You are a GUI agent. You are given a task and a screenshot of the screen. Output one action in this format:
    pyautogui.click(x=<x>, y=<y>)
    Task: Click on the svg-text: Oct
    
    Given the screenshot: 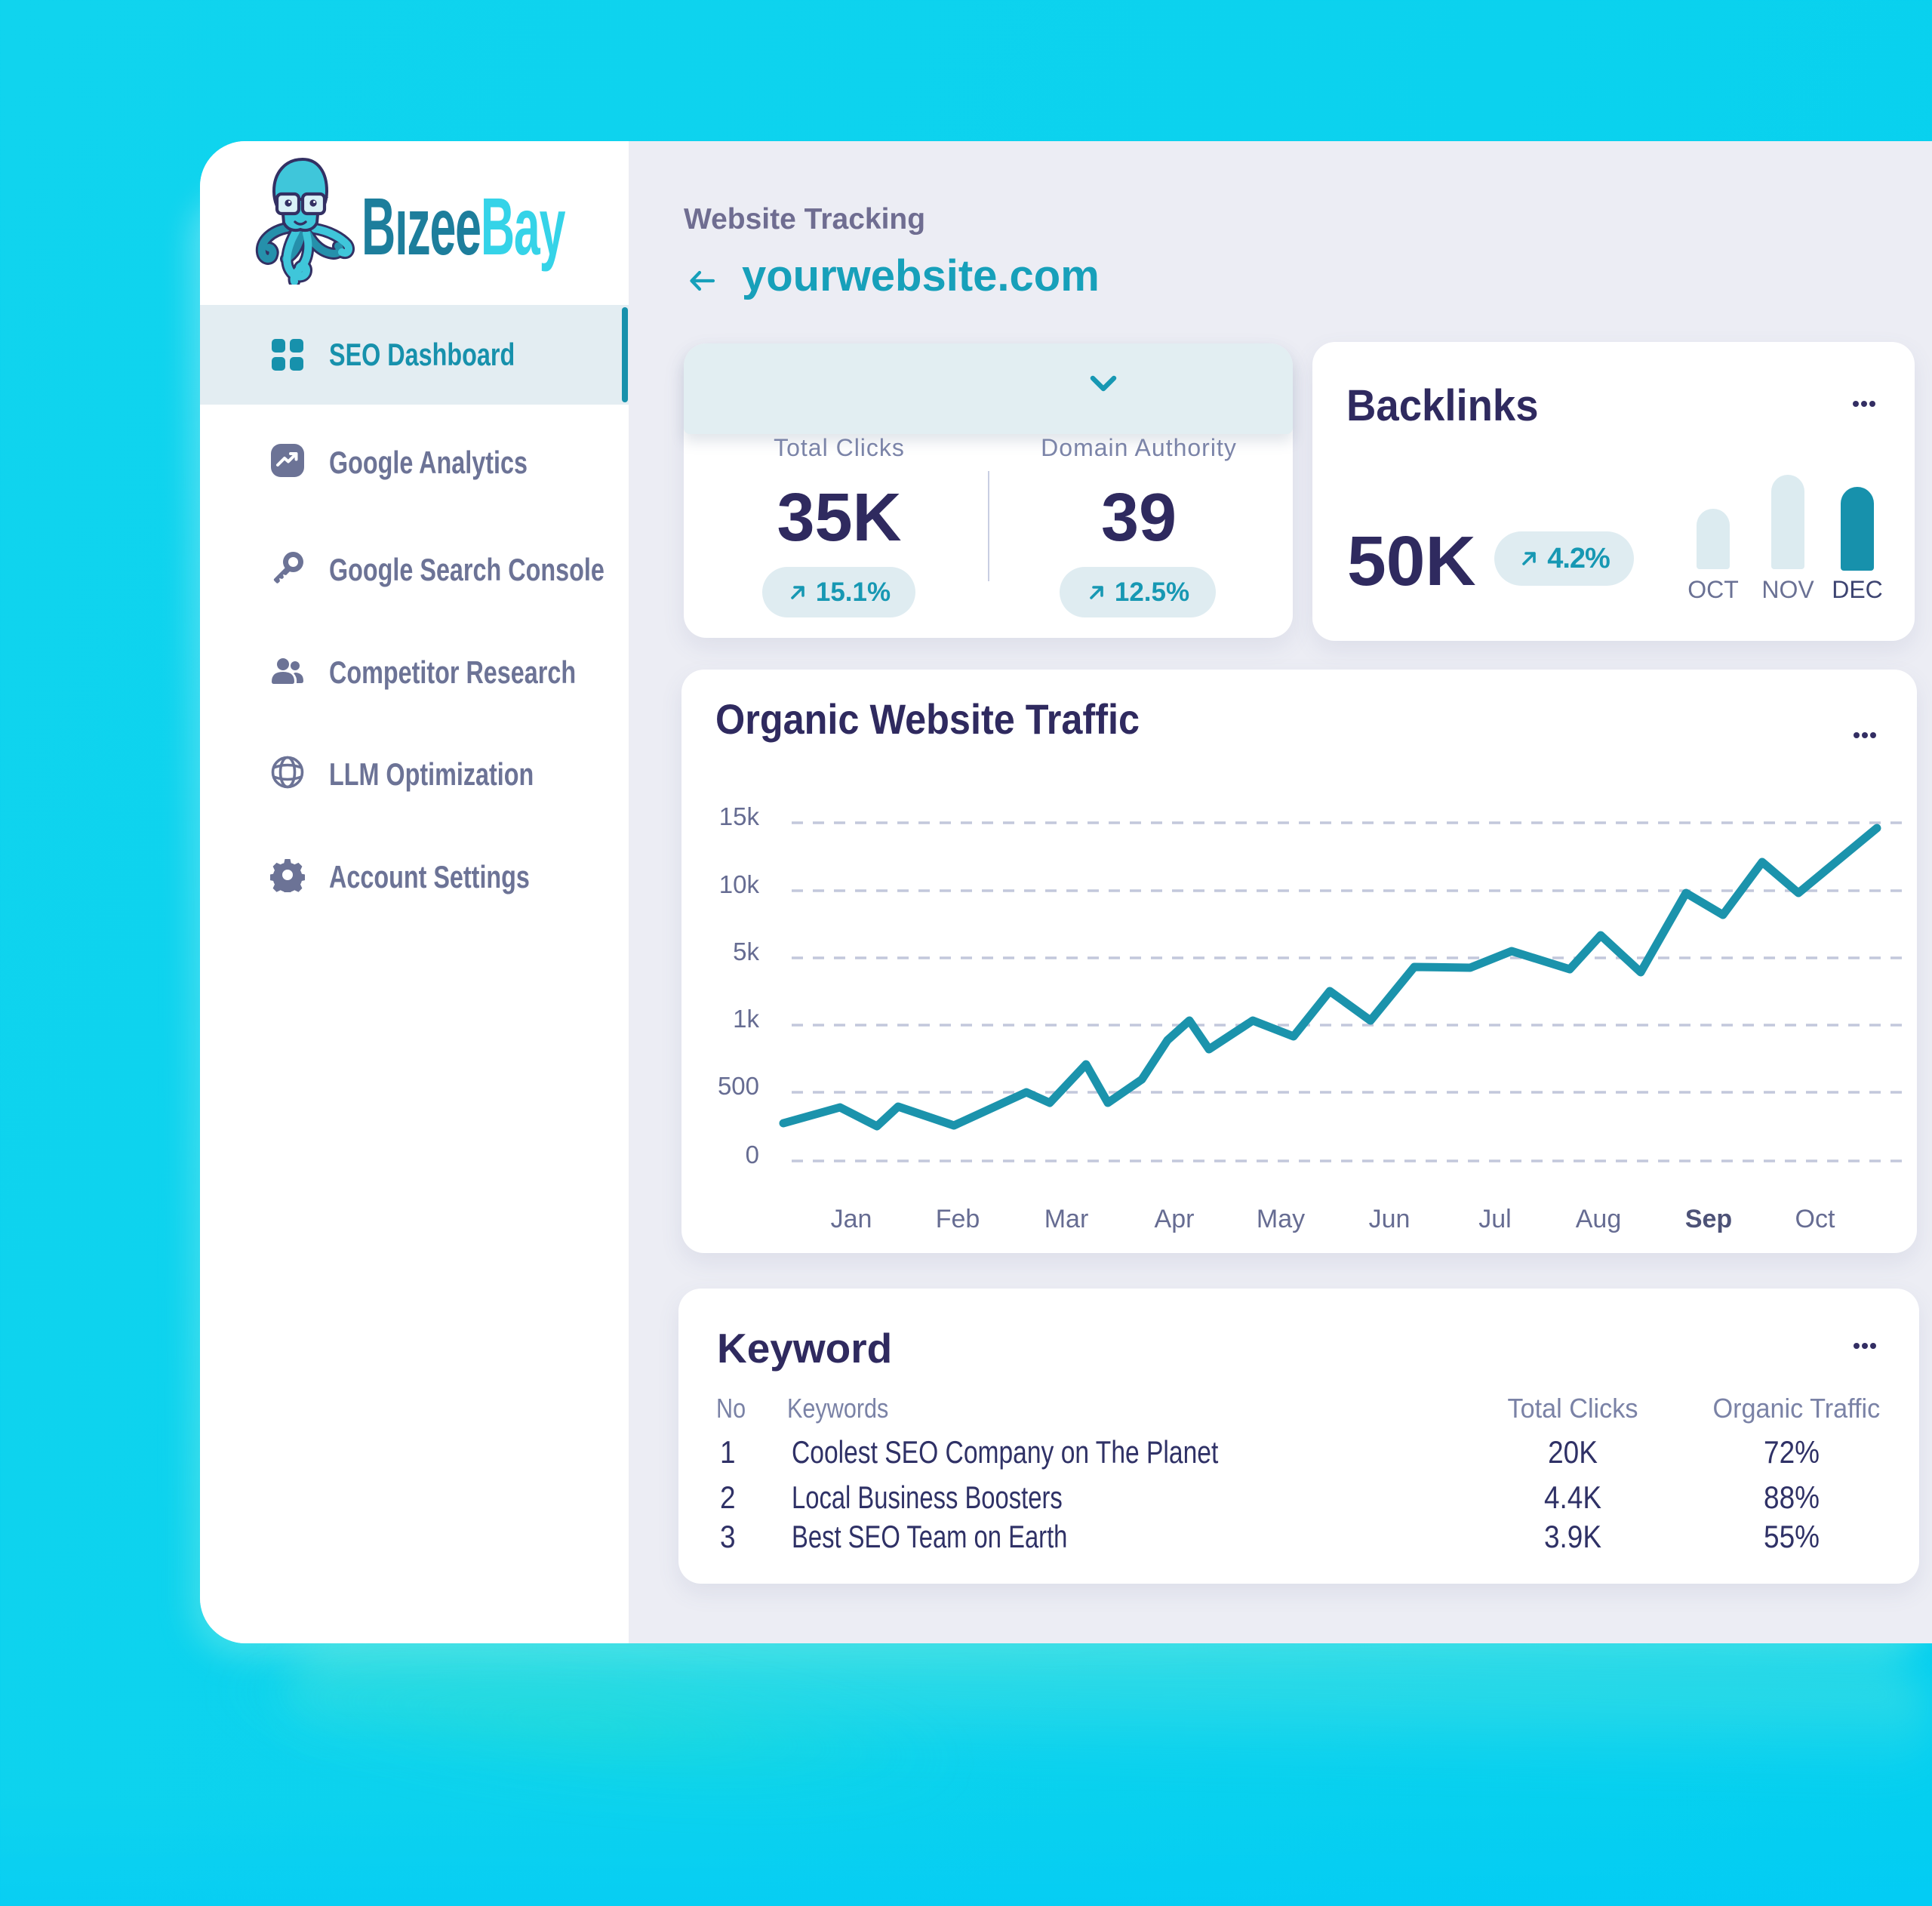 What is the action you would take?
    pyautogui.click(x=1815, y=1219)
    